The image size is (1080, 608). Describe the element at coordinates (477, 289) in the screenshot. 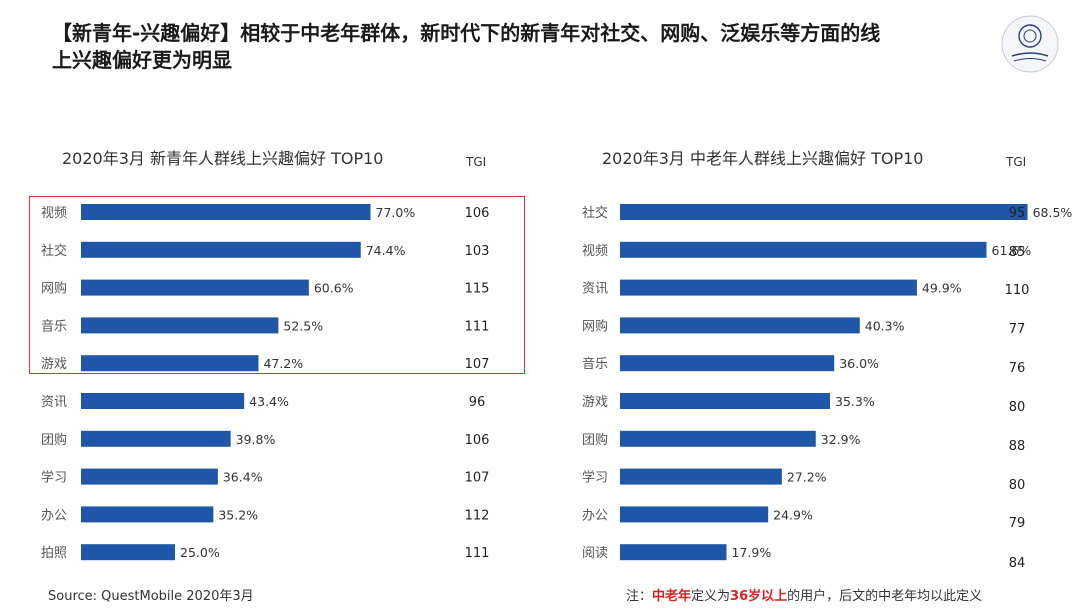

I see `tgi-value: 115` at that location.